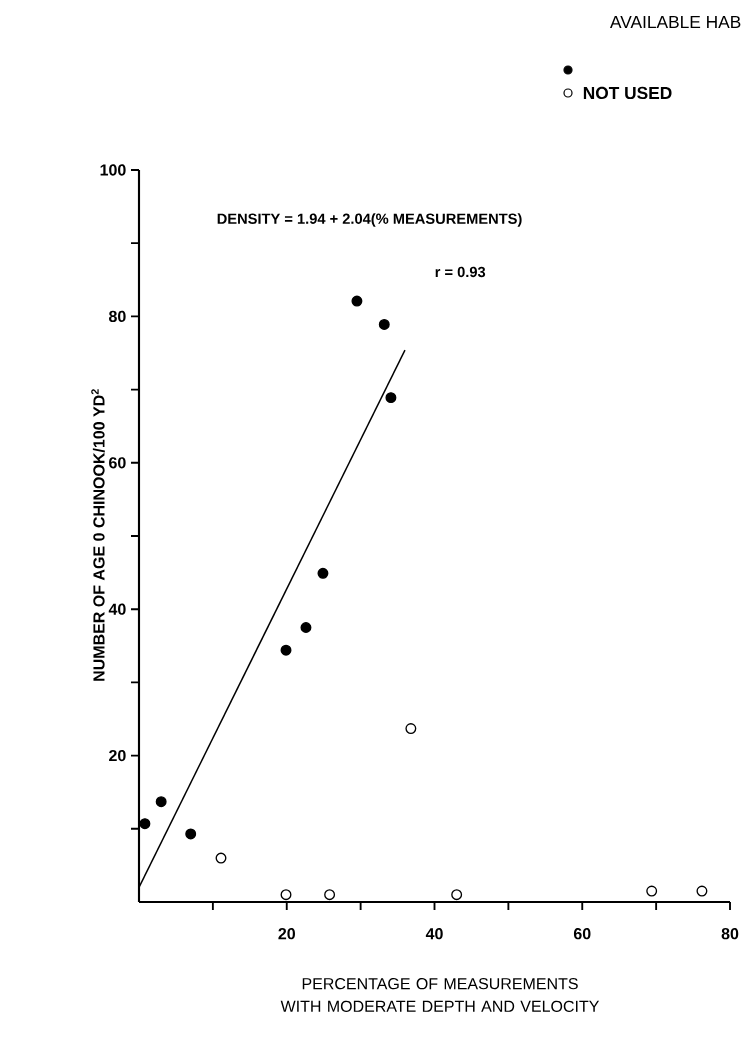 Image resolution: width=746 pixels, height=1037 pixels. I want to click on x-tick-label: 60, so click(582, 934).